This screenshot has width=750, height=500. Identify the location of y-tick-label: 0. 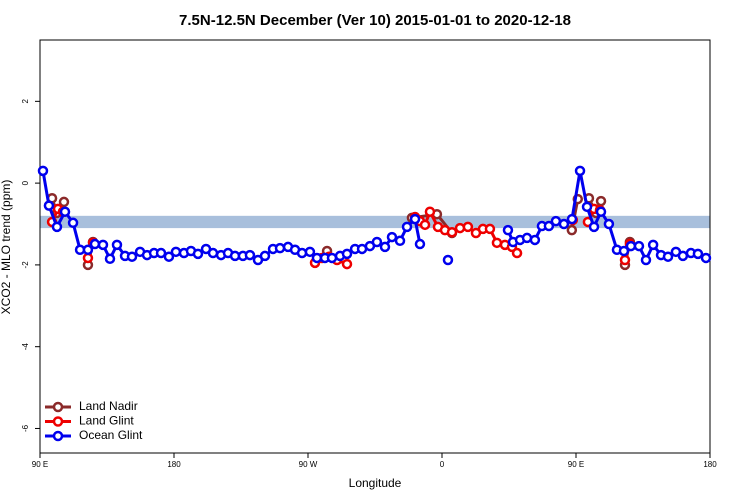
(25, 182).